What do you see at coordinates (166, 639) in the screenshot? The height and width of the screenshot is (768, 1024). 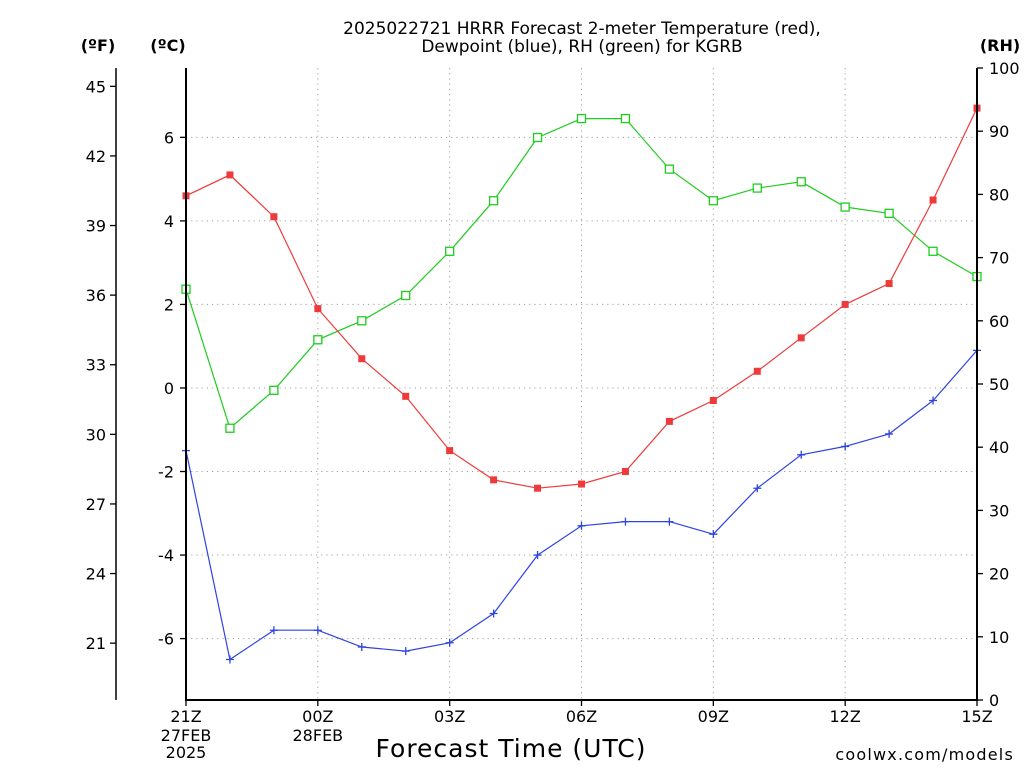 I see `celsius-tick-label: -6` at bounding box center [166, 639].